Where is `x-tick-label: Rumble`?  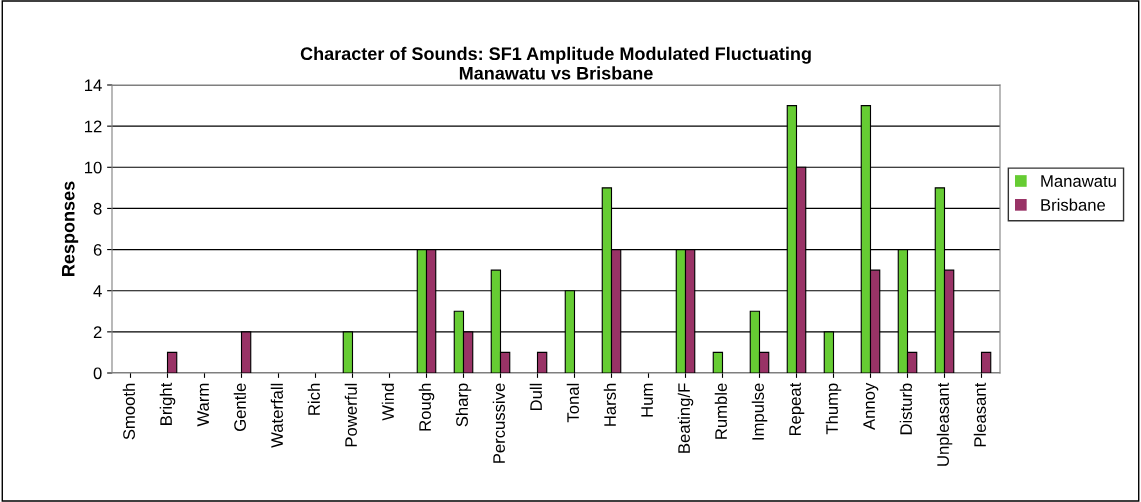
x-tick-label: Rumble is located at coordinates (720, 411).